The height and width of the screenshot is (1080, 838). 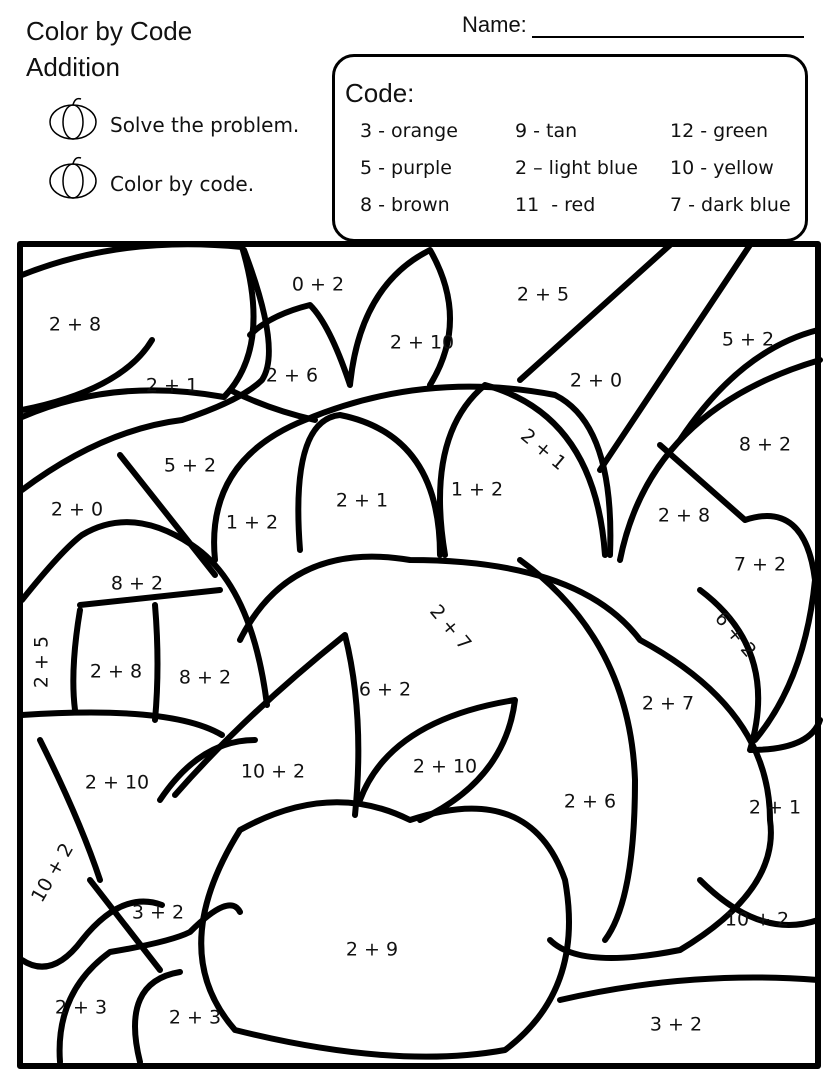 I want to click on code-entry: 3 - orange, so click(x=409, y=131).